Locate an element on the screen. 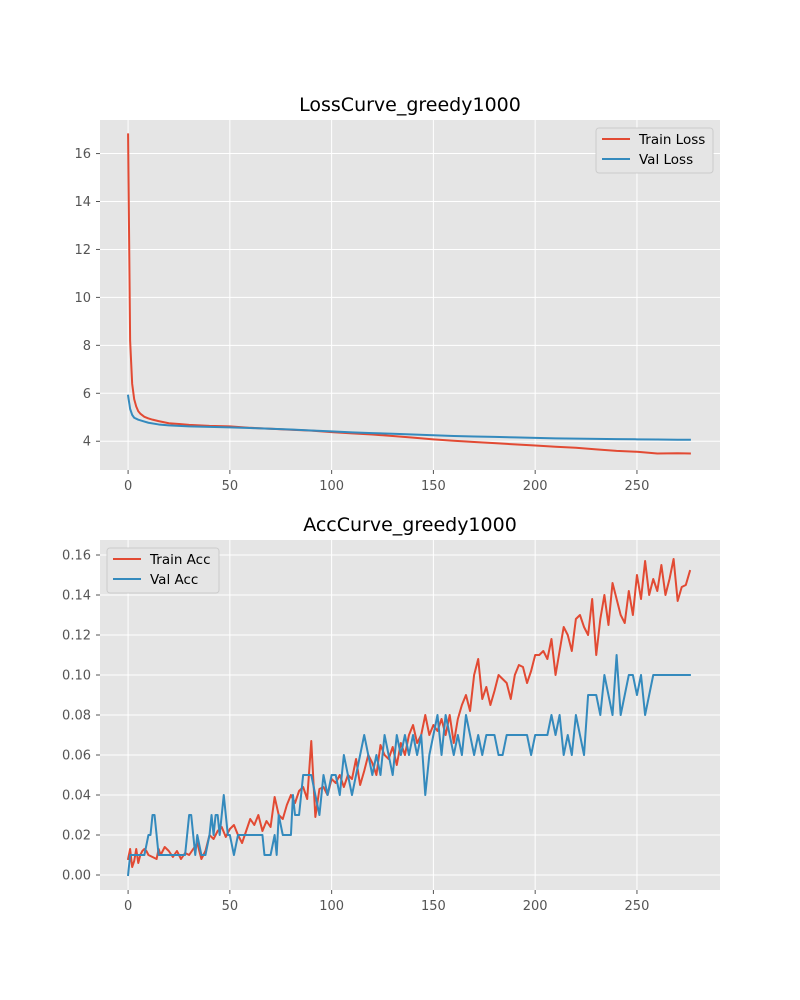 Image resolution: width=800 pixels, height=1000 pixels. loss-x-tick-label: 250 is located at coordinates (637, 486).